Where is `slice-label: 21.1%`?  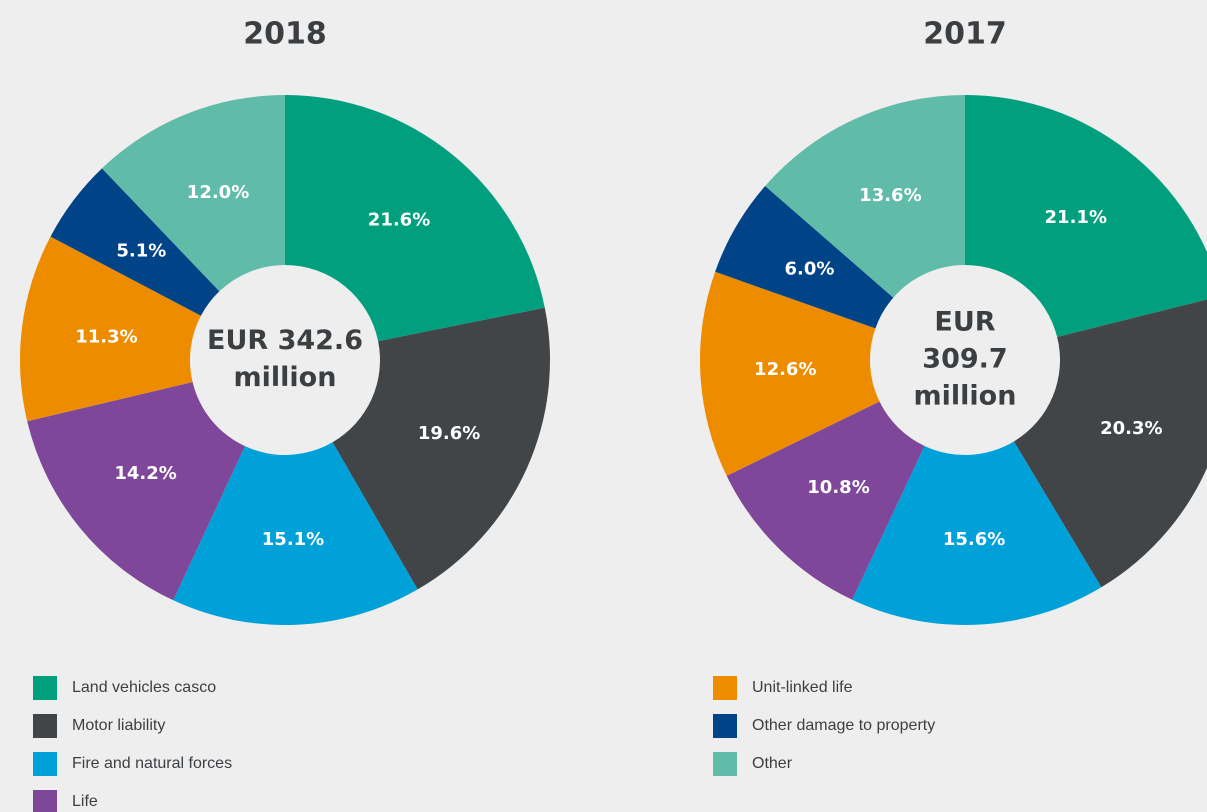
slice-label: 21.1% is located at coordinates (1076, 217).